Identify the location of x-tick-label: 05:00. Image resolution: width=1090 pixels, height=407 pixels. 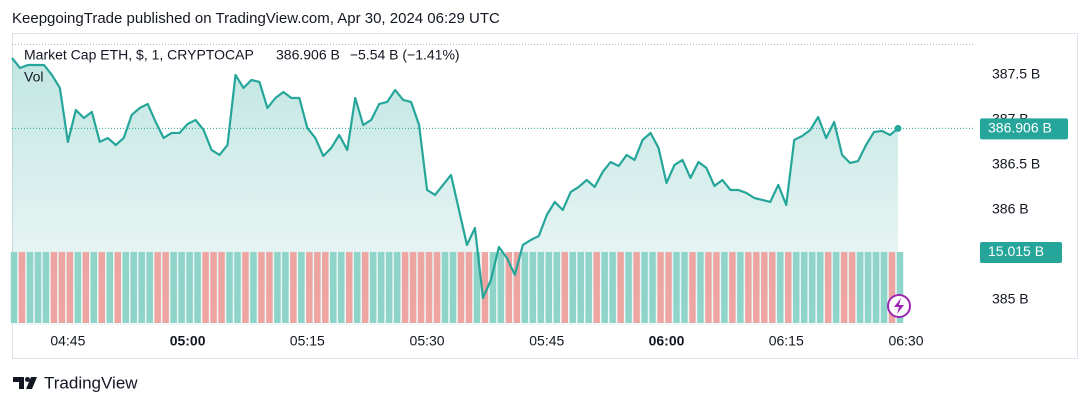
(188, 341).